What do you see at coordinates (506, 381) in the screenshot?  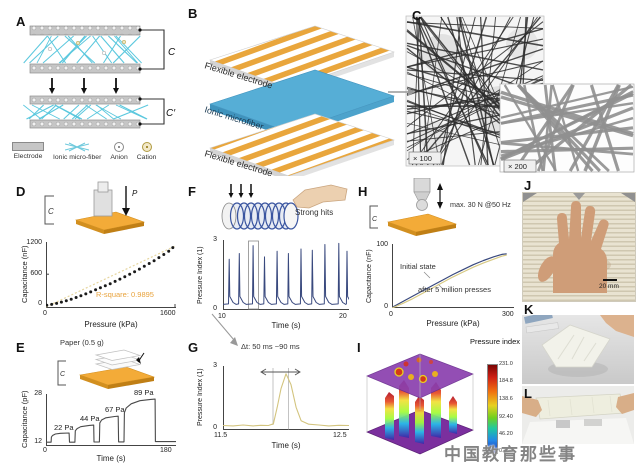 I see `colorbar-tick: 184.8` at bounding box center [506, 381].